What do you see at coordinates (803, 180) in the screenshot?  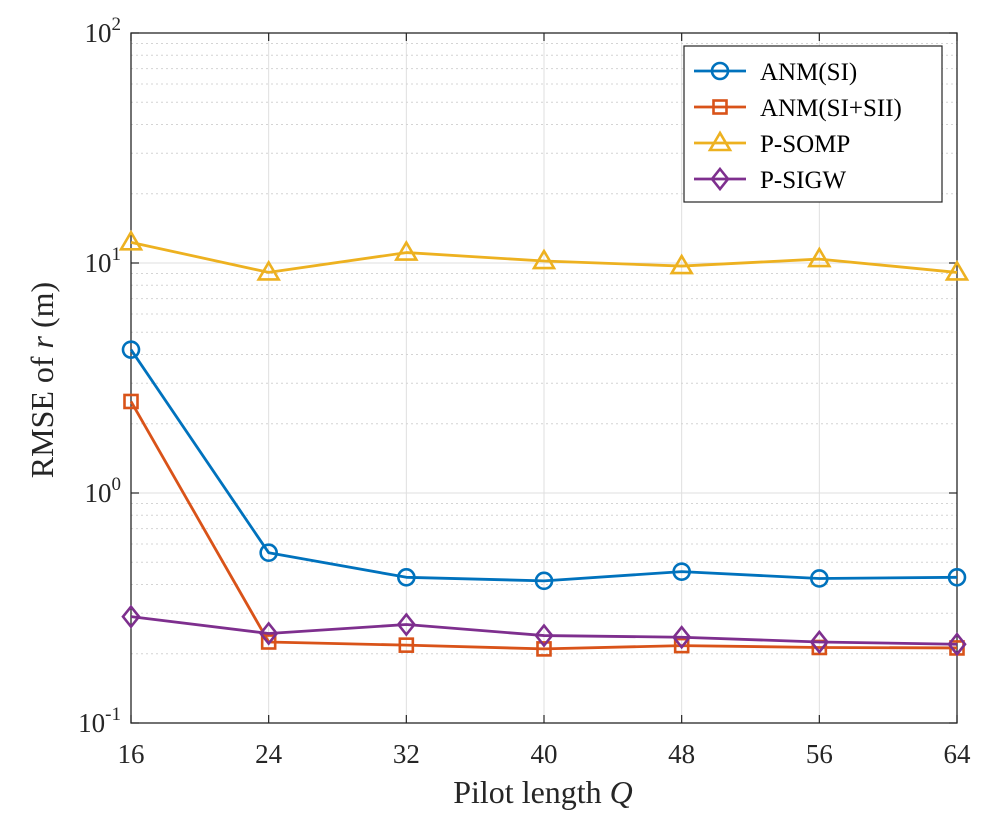 I see `legend-label-P-SIGW: P-SIGW` at bounding box center [803, 180].